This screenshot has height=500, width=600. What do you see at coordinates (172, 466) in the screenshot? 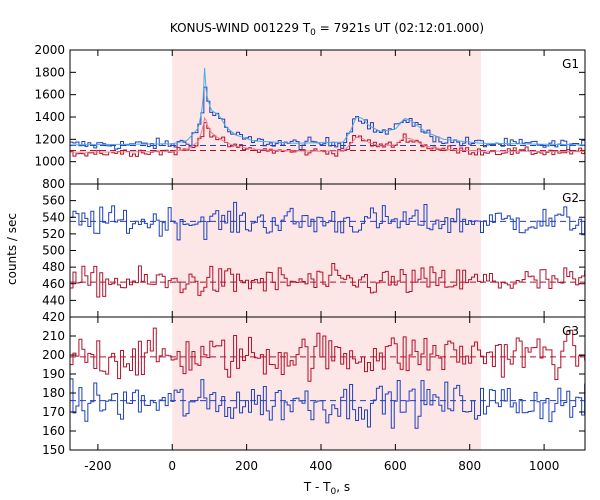
I see `x-tick-label: 0` at bounding box center [172, 466].